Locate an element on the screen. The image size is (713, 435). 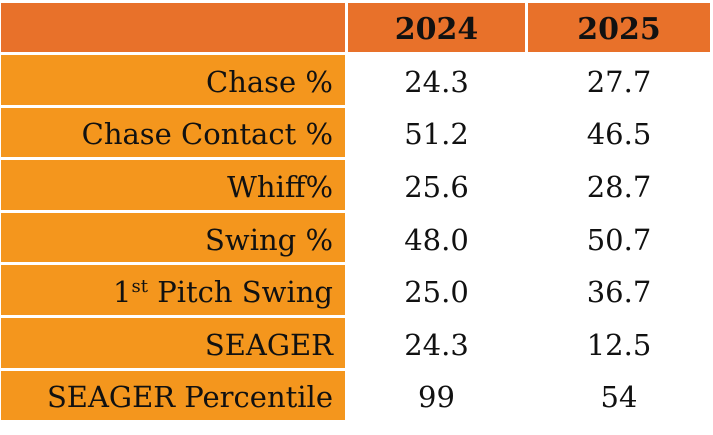
cell-chase-contact-2024: 51.2 is located at coordinates (438, 134).